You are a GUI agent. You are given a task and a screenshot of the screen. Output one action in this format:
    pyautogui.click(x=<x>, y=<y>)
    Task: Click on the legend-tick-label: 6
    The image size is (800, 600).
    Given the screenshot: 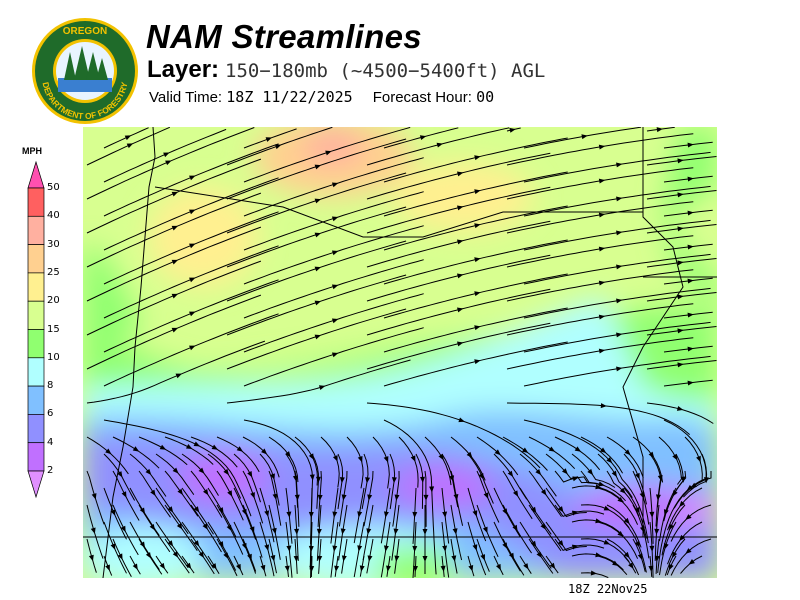 What is the action you would take?
    pyautogui.click(x=50, y=414)
    